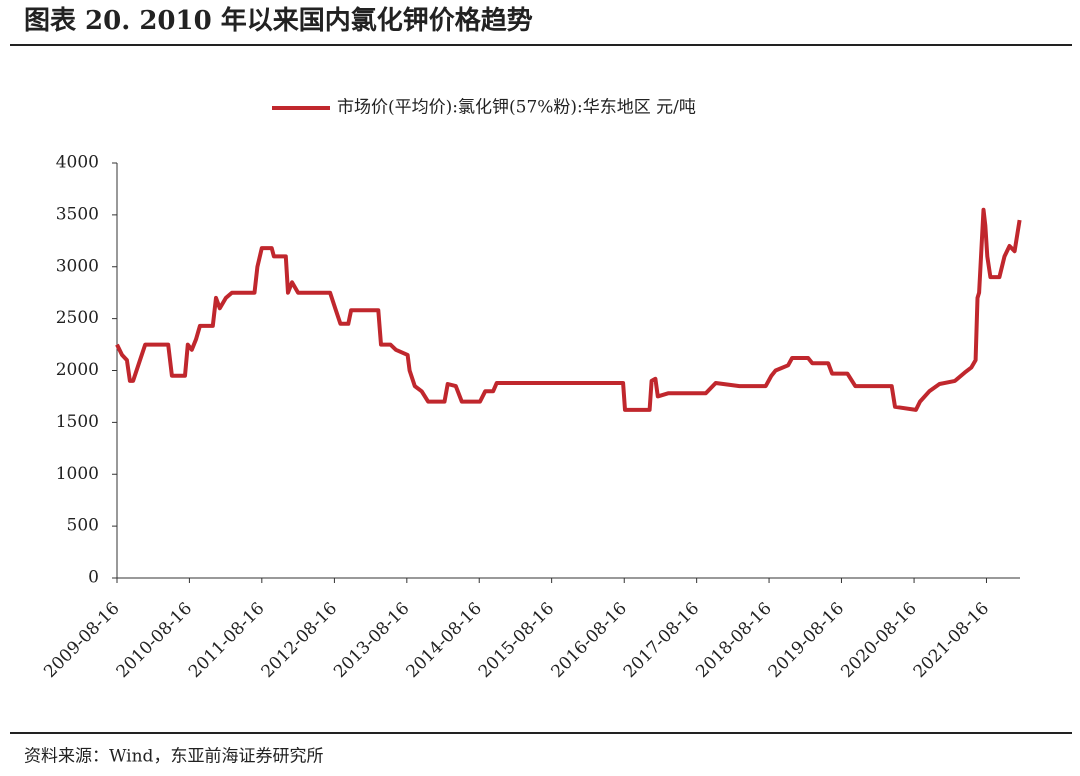 This screenshot has width=1080, height=776. Describe the element at coordinates (77, 266) in the screenshot. I see `y-tick-label: 3000` at that location.